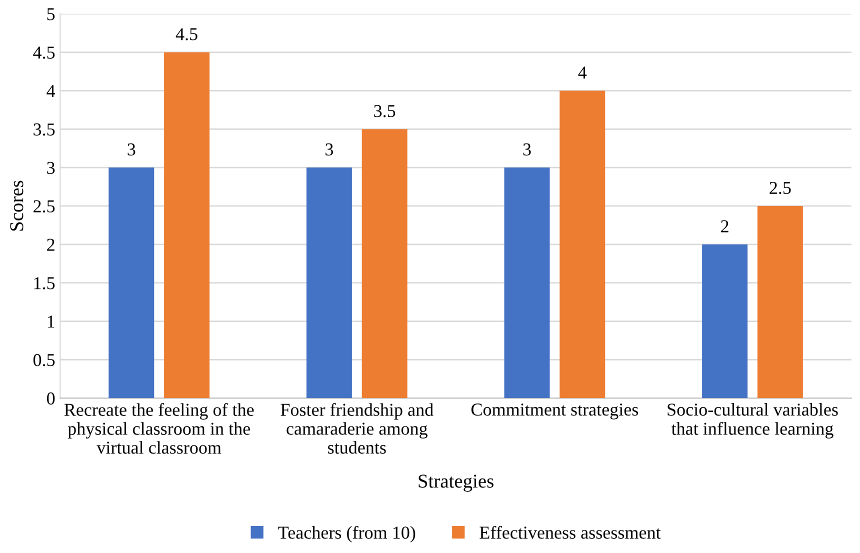  I want to click on data-label: 4, so click(582, 72).